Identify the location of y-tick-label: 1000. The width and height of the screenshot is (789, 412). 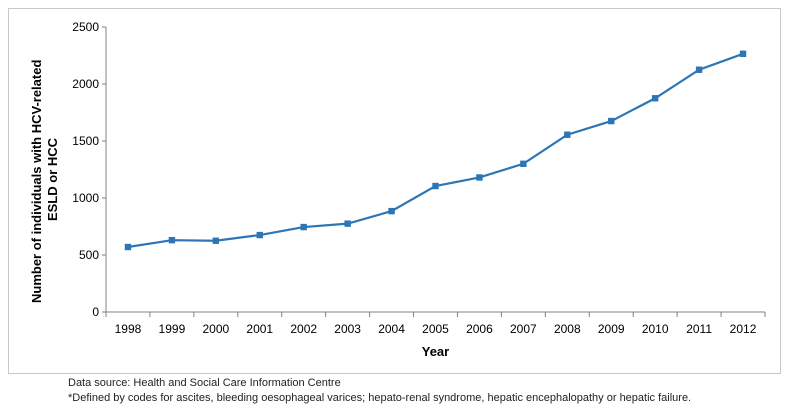
(85, 198).